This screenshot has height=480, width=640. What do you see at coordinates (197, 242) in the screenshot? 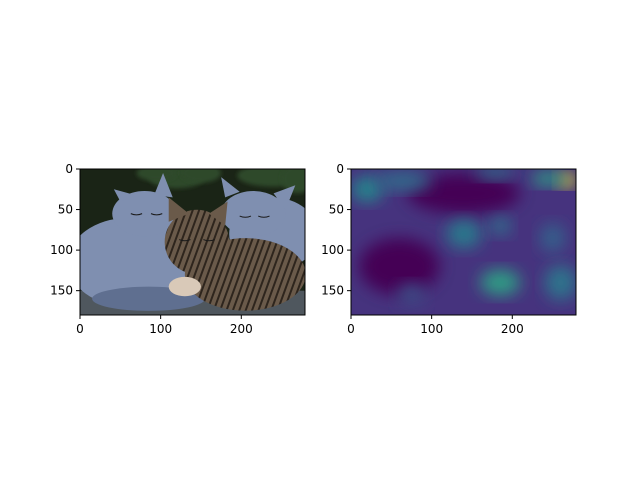
I see `tabby-kitten-head` at bounding box center [197, 242].